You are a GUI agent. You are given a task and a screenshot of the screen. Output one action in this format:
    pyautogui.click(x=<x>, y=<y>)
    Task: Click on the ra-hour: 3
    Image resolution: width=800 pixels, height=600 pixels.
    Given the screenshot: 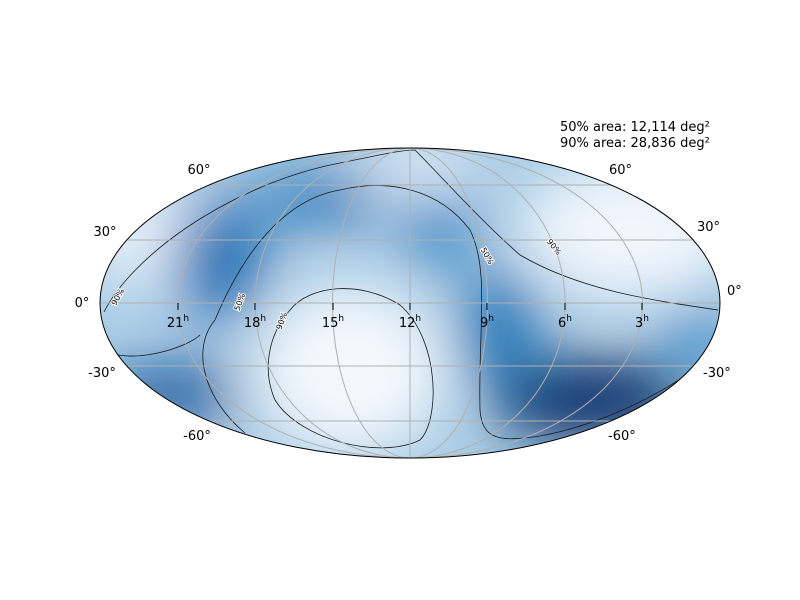 What is the action you would take?
    pyautogui.click(x=639, y=323)
    